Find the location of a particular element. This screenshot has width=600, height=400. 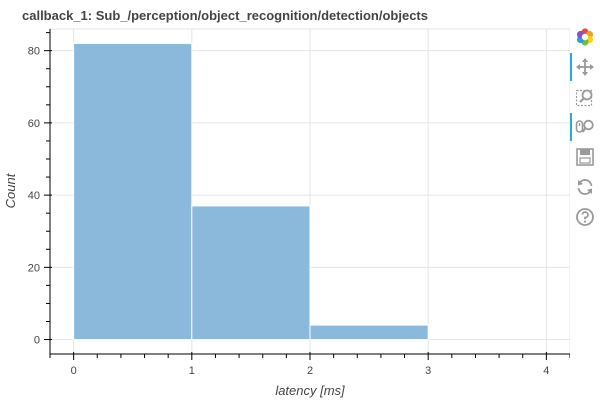

reset-icon is located at coordinates (585, 187).